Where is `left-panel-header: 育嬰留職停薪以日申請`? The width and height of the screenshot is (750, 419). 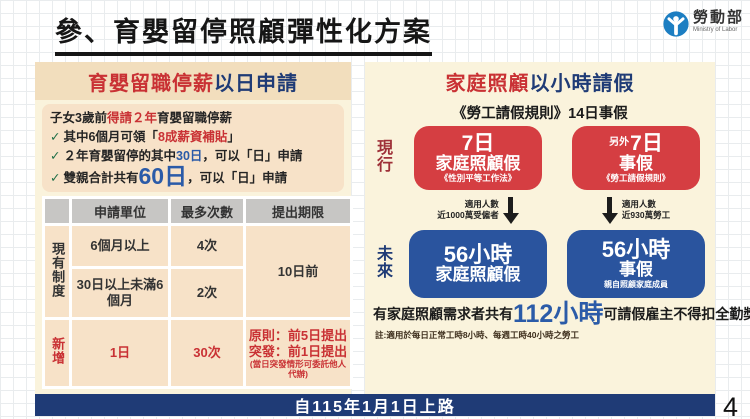 left-panel-header: 育嬰留職停薪以日申請 is located at coordinates (193, 81).